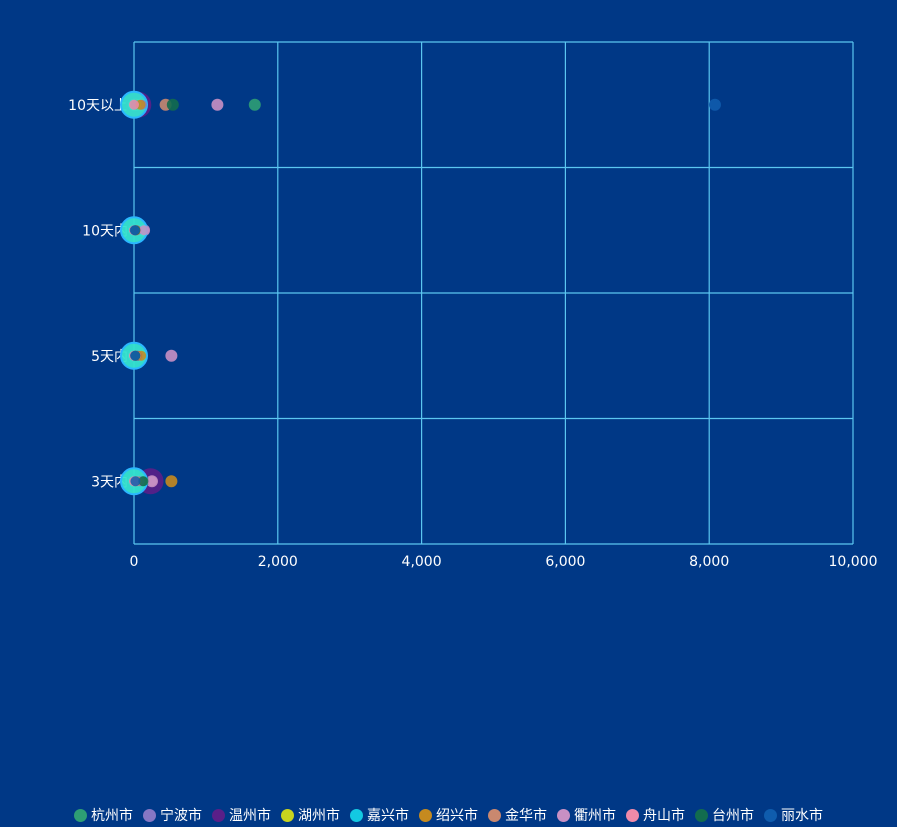  Describe the element at coordinates (709, 562) in the screenshot. I see `x-tick-label: 8,000` at that location.